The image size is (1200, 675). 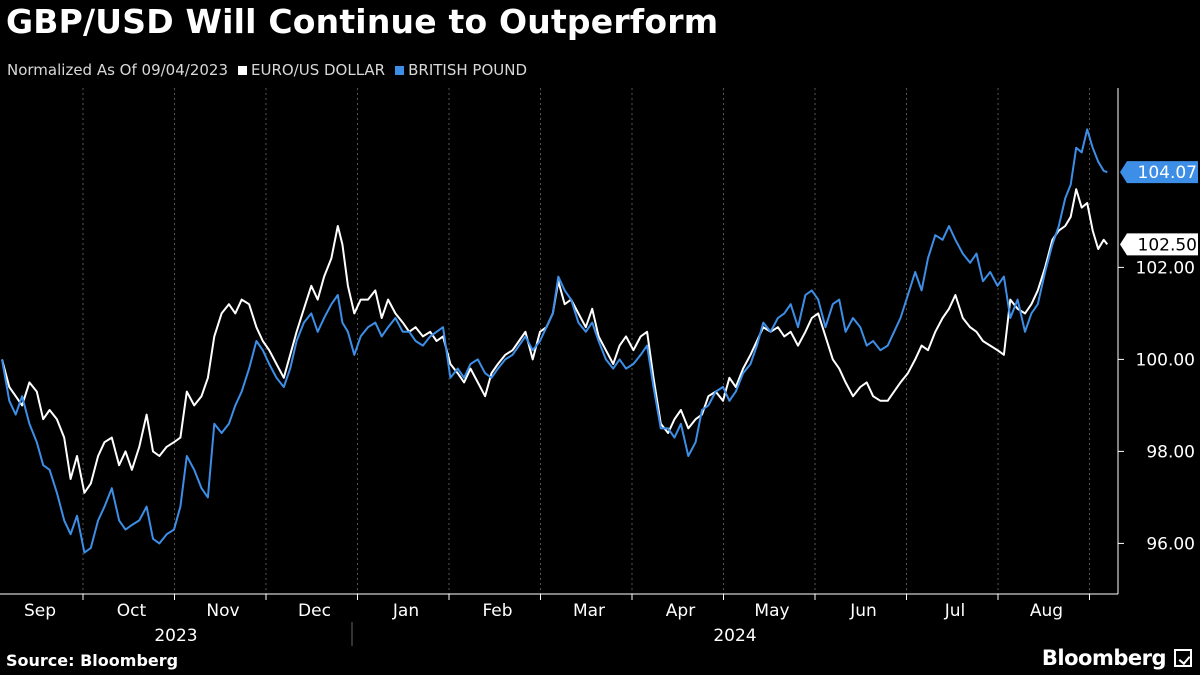 I want to click on x-month-label-sep: Sep, so click(x=40, y=611).